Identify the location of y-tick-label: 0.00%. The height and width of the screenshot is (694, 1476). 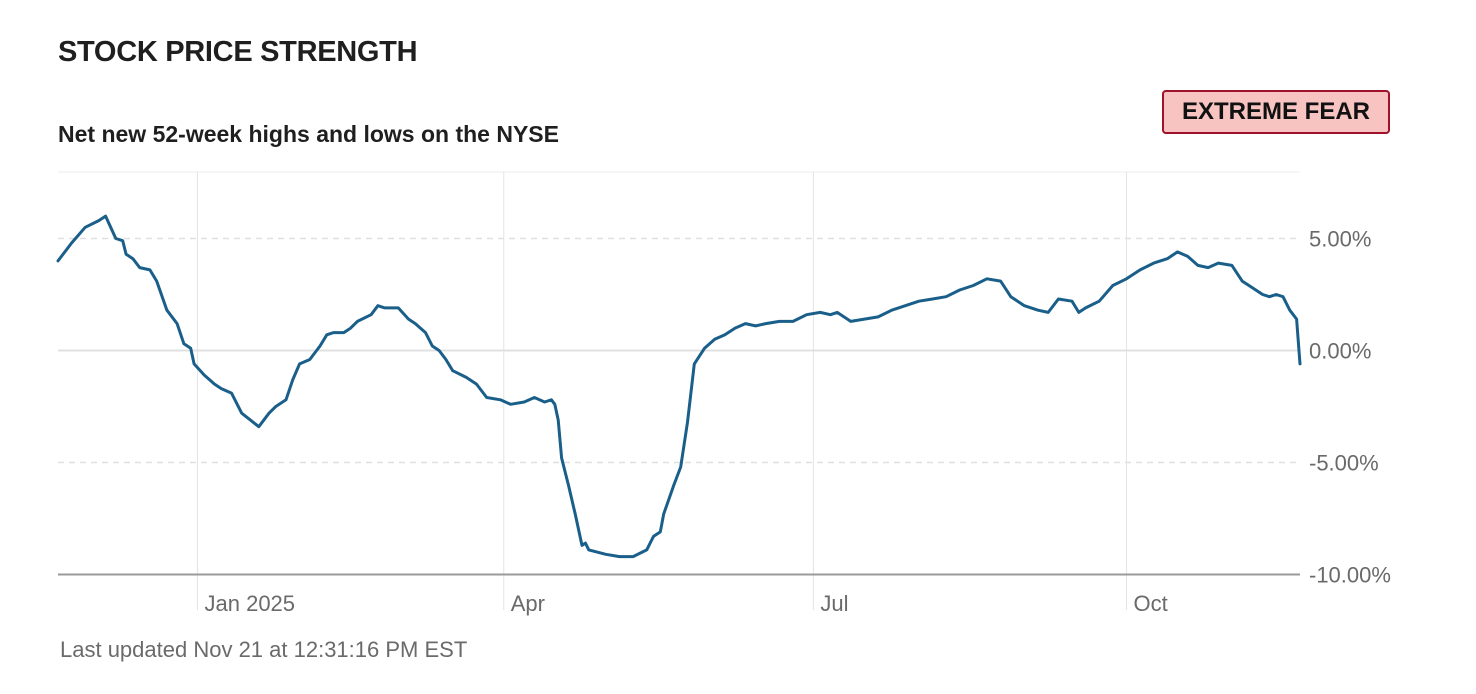
(1340, 351).